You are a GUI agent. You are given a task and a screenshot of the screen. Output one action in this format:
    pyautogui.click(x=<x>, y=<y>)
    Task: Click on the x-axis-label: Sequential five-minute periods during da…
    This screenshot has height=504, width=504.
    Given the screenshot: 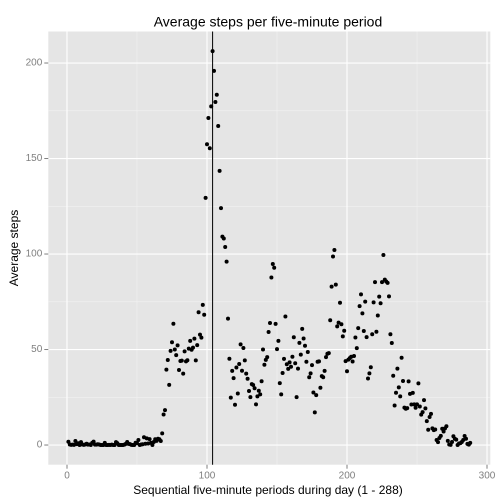 What is the action you would take?
    pyautogui.click(x=267, y=490)
    